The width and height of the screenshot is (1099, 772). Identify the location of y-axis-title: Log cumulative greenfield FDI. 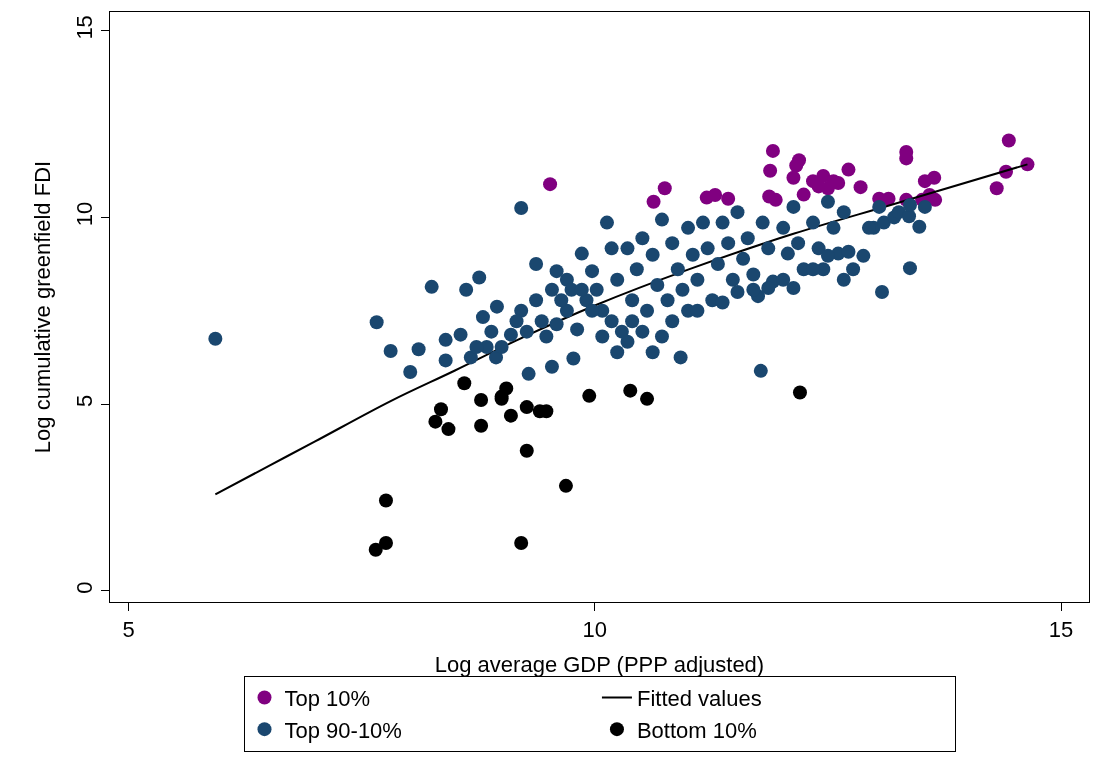
(42, 307).